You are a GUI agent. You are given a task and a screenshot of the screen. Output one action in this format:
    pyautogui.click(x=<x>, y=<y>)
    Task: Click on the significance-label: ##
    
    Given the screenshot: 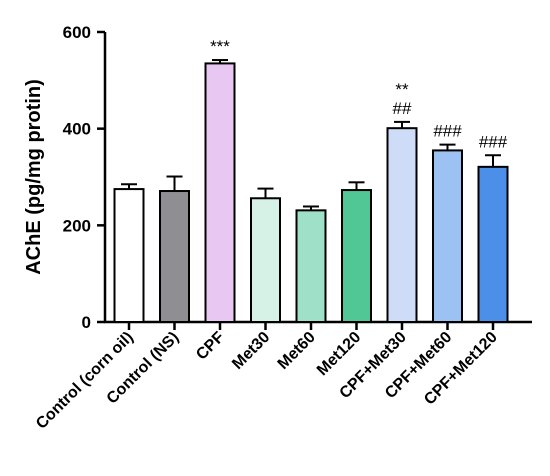 What is the action you would take?
    pyautogui.click(x=402, y=108)
    